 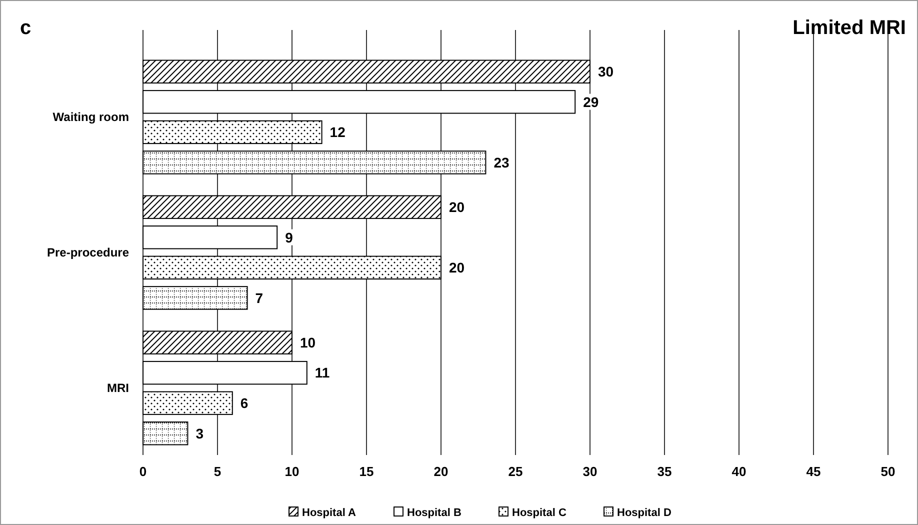 What do you see at coordinates (88, 252) in the screenshot?
I see `y-tick-label: Pre-procedure` at bounding box center [88, 252].